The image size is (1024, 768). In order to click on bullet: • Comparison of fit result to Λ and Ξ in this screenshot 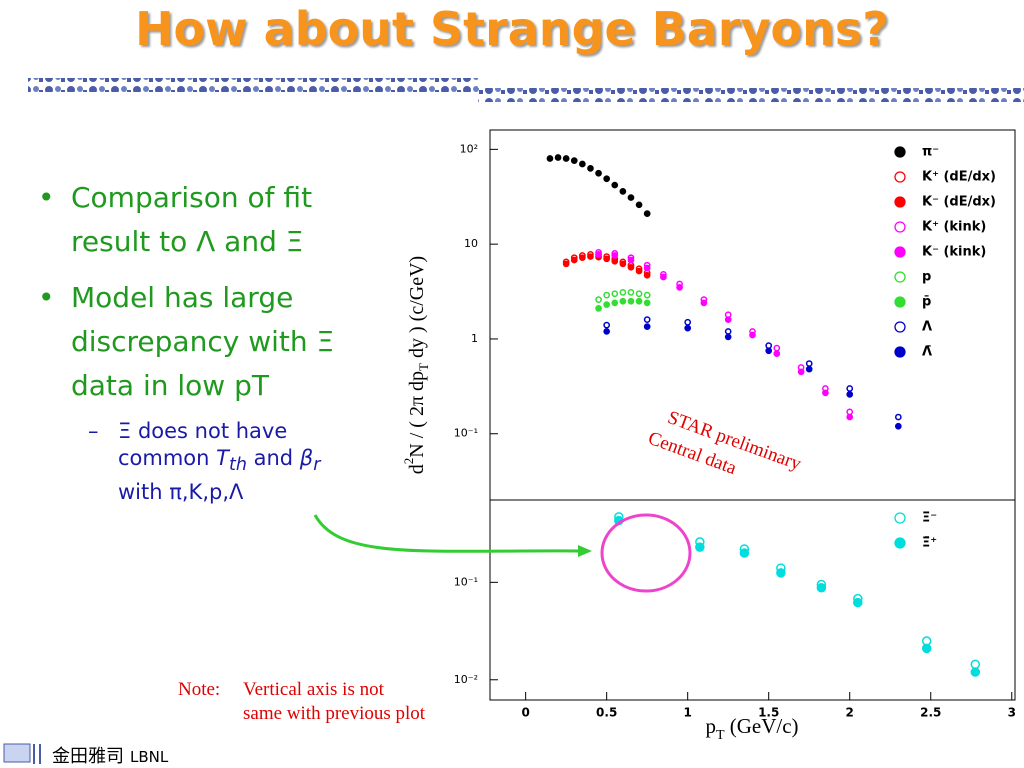, I will do `click(208, 220)`.